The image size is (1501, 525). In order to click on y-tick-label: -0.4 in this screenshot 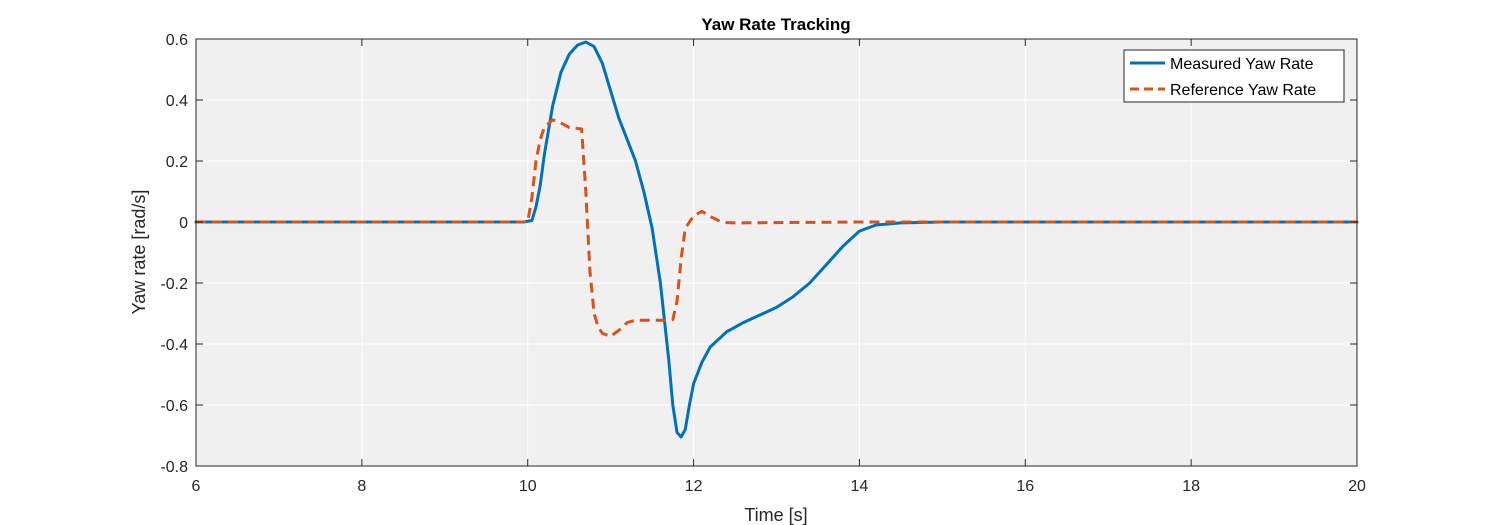, I will do `click(174, 345)`.